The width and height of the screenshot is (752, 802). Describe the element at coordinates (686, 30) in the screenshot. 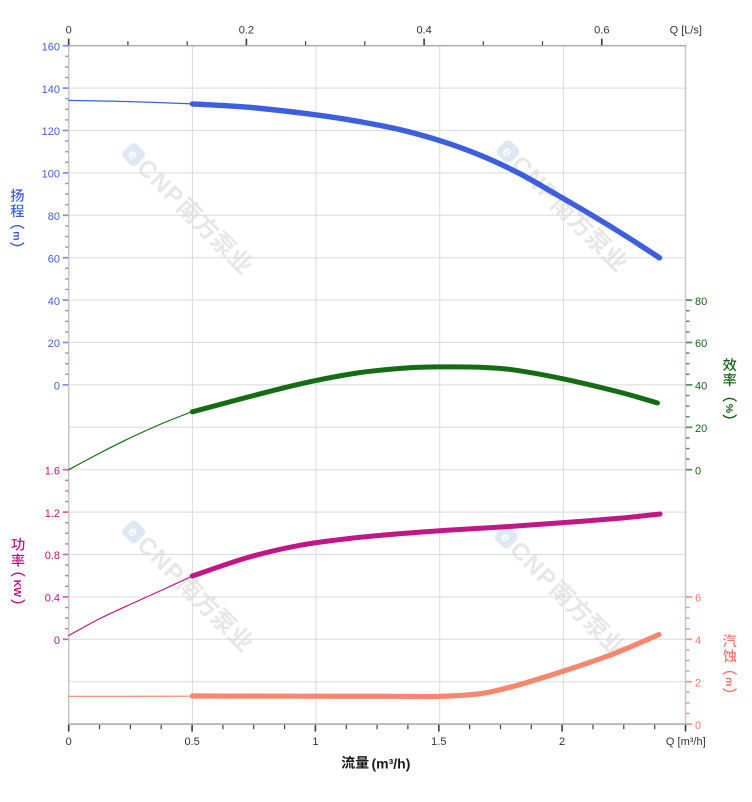

I see `svg-text: Q [L/s]` at that location.